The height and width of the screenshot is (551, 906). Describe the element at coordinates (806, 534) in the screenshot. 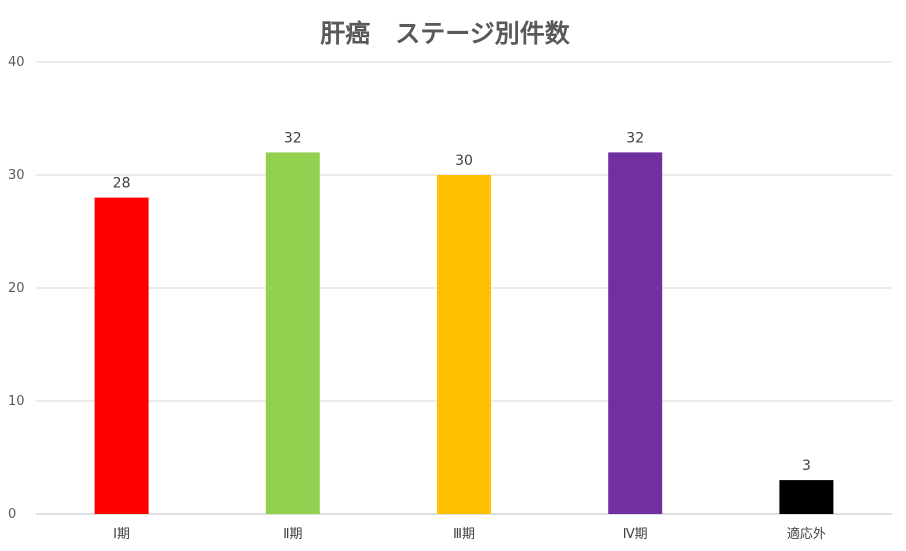

I see `x-tick-label: 適応外` at that location.